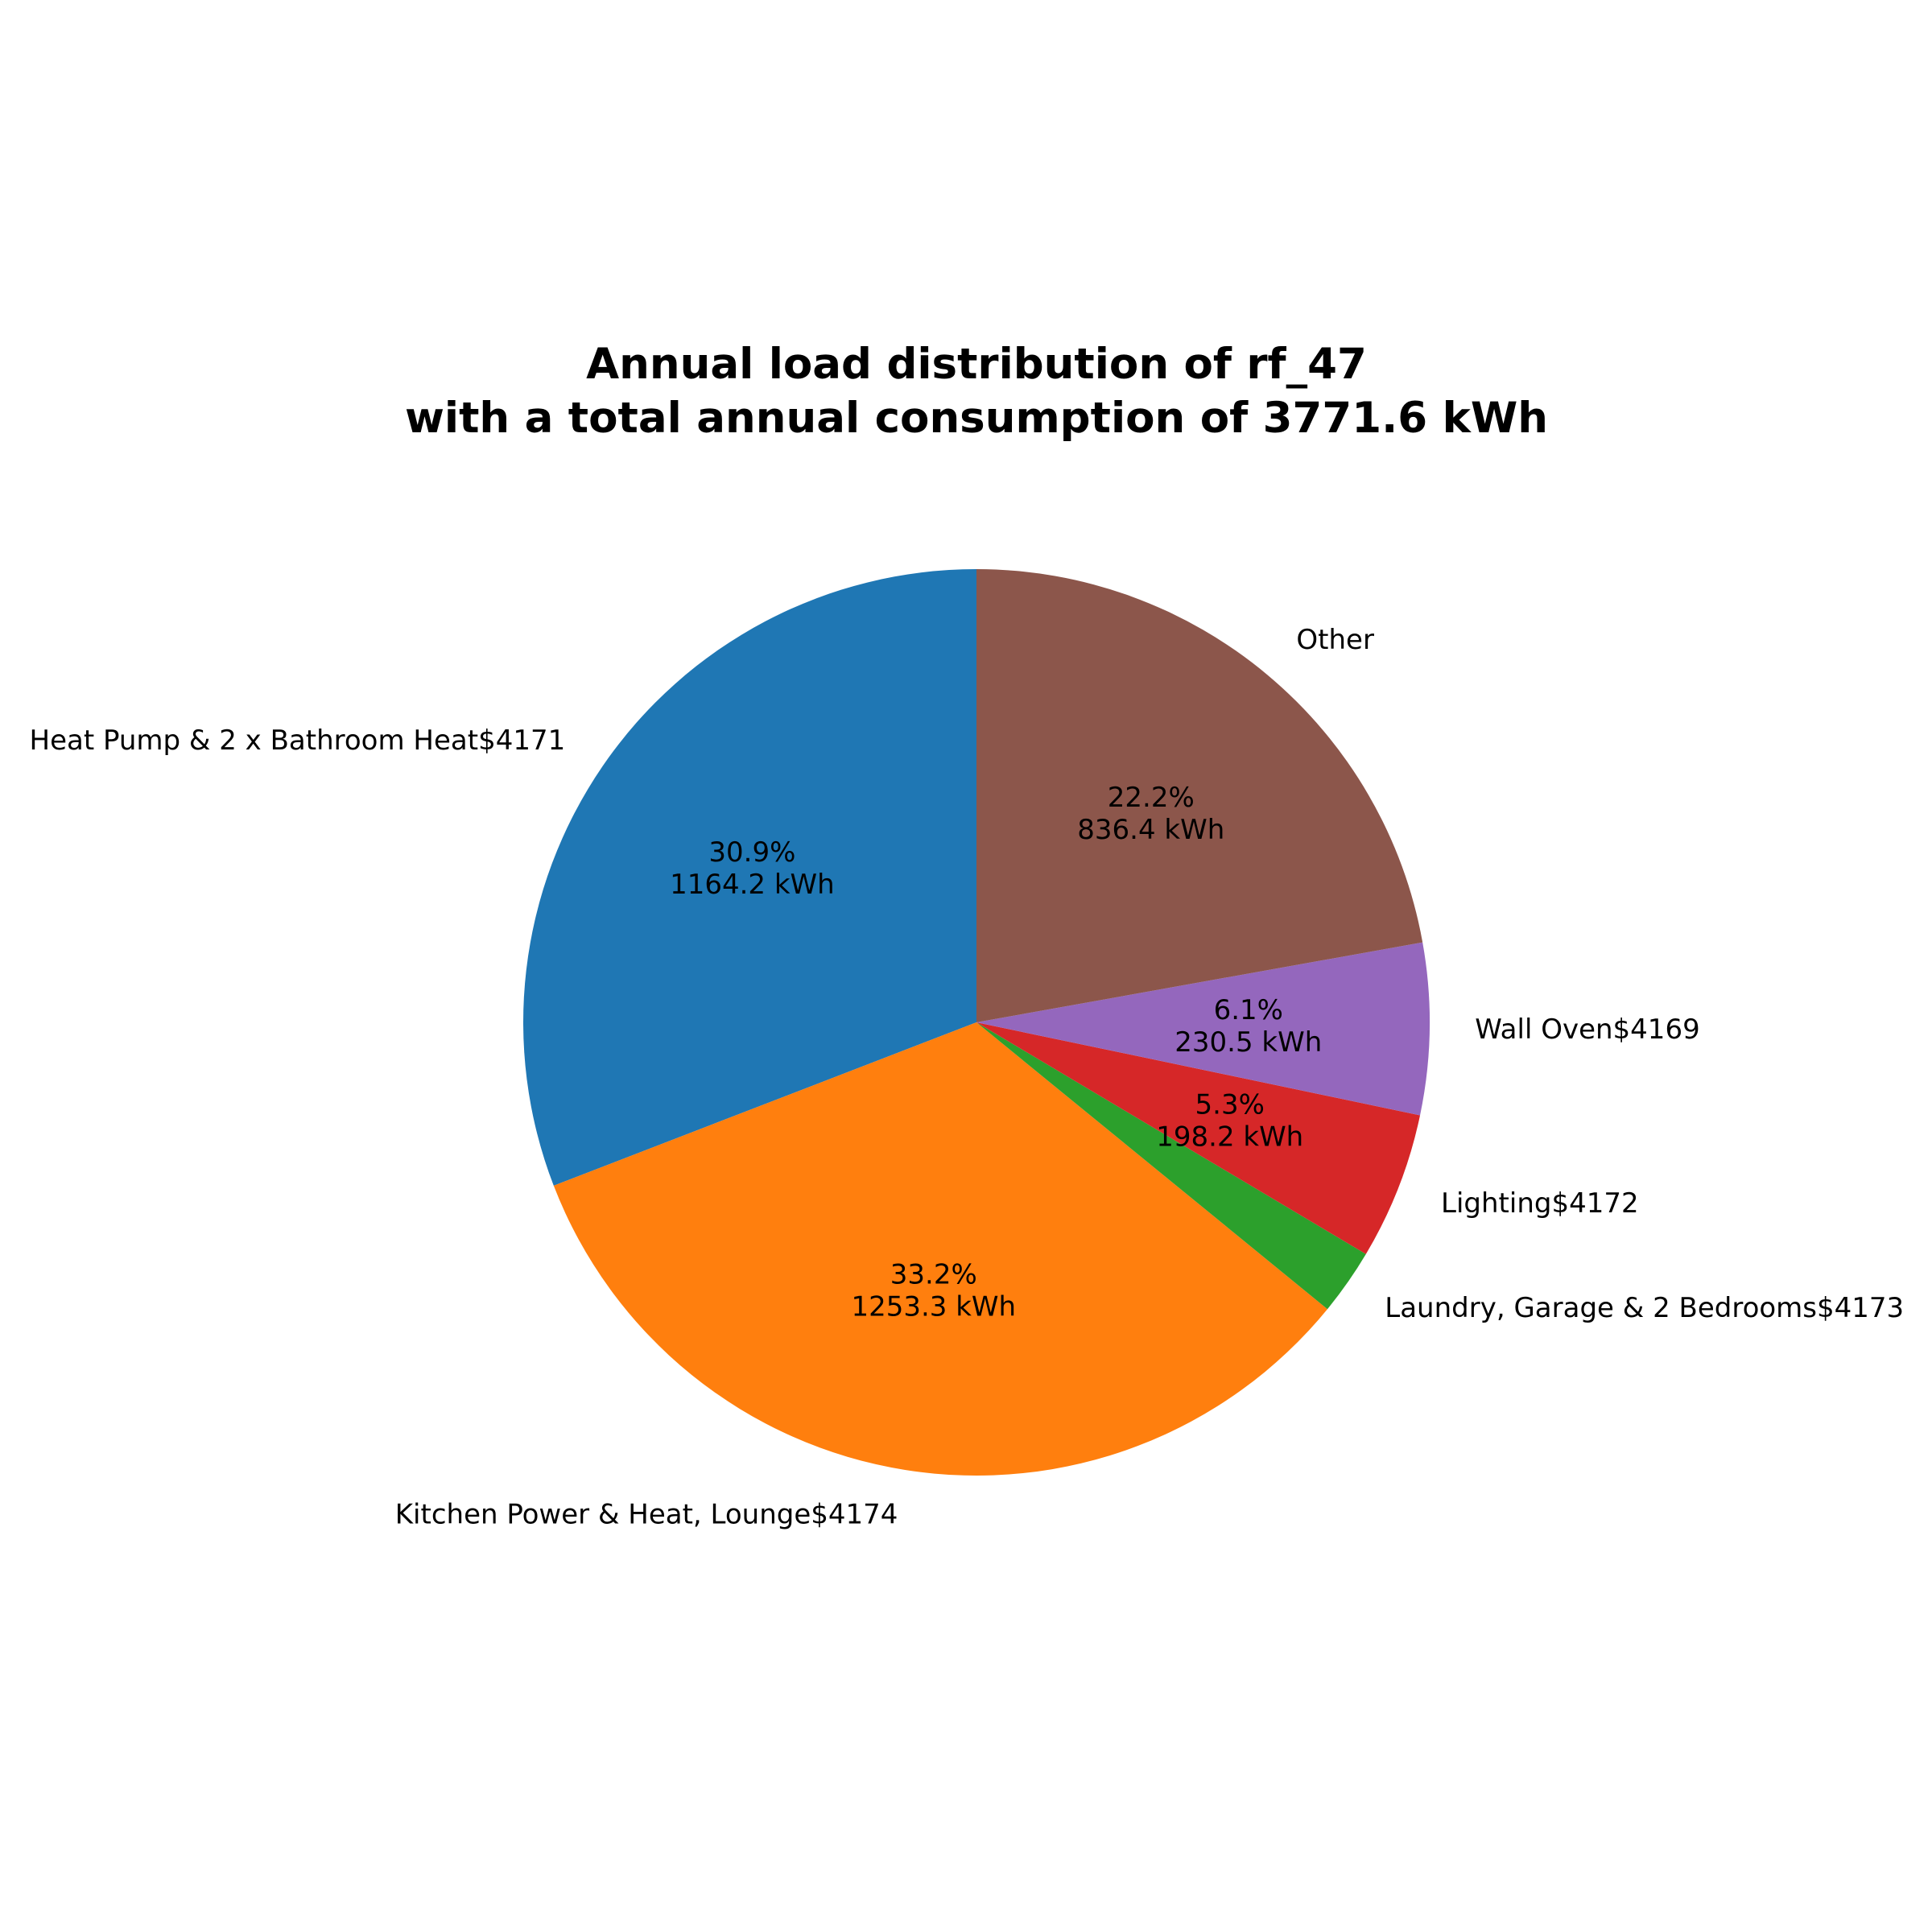 This screenshot has height=1932, width=1932. What do you see at coordinates (1644, 1308) in the screenshot?
I see `slice-label-2: Laundry, Garage & 2 Bedrooms$4173` at bounding box center [1644, 1308].